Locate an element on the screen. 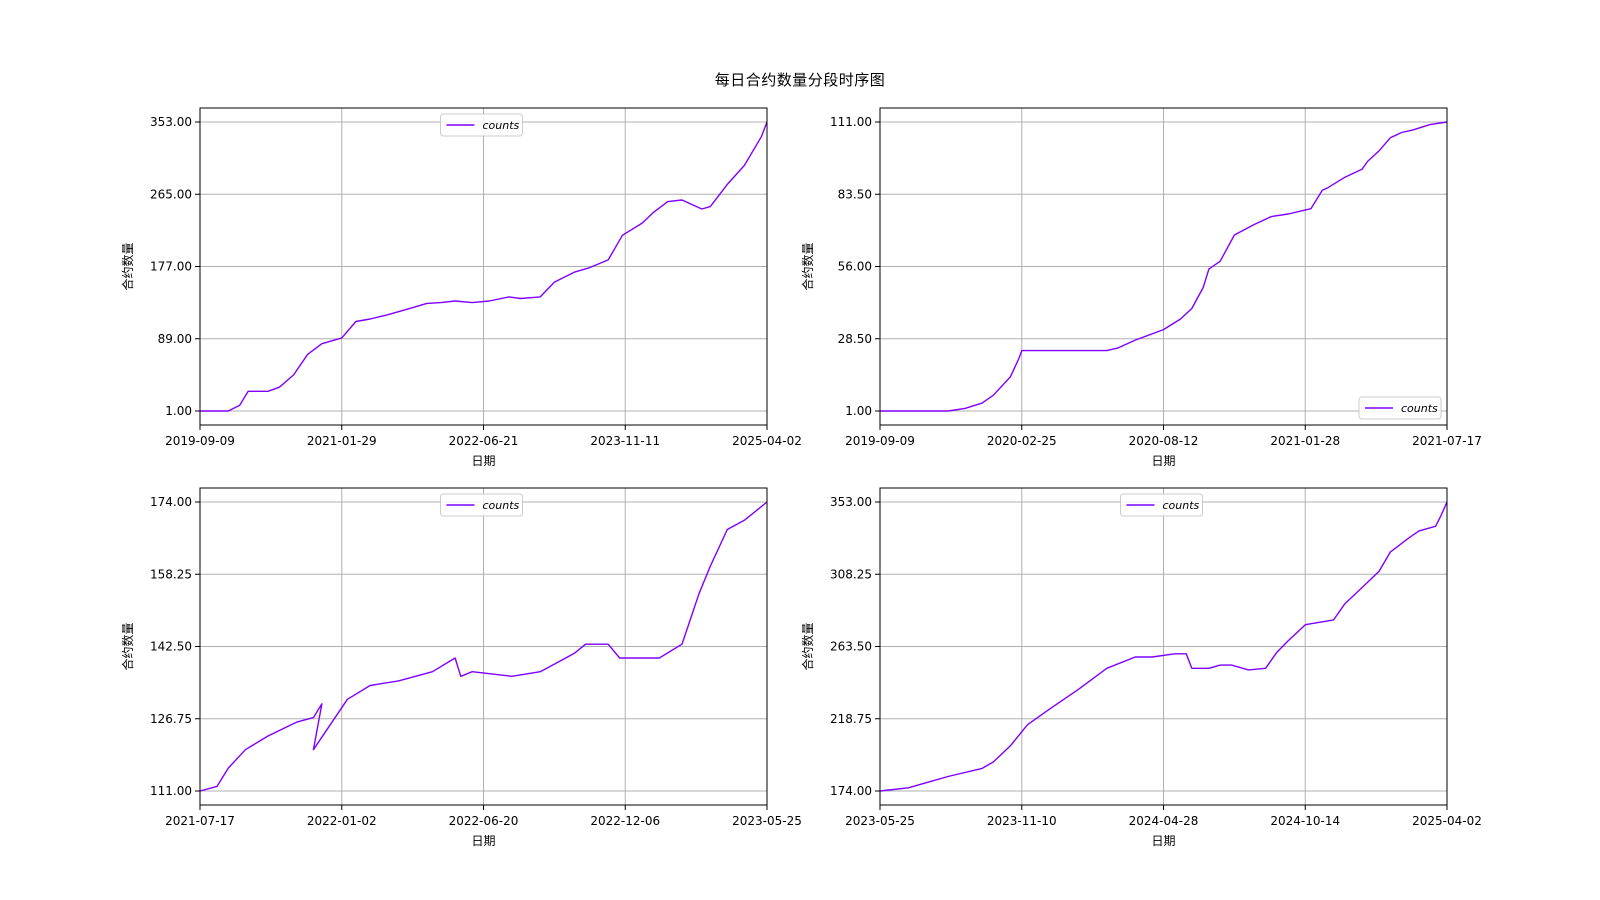  x-tick-label: 2022-12-06 is located at coordinates (625, 821).